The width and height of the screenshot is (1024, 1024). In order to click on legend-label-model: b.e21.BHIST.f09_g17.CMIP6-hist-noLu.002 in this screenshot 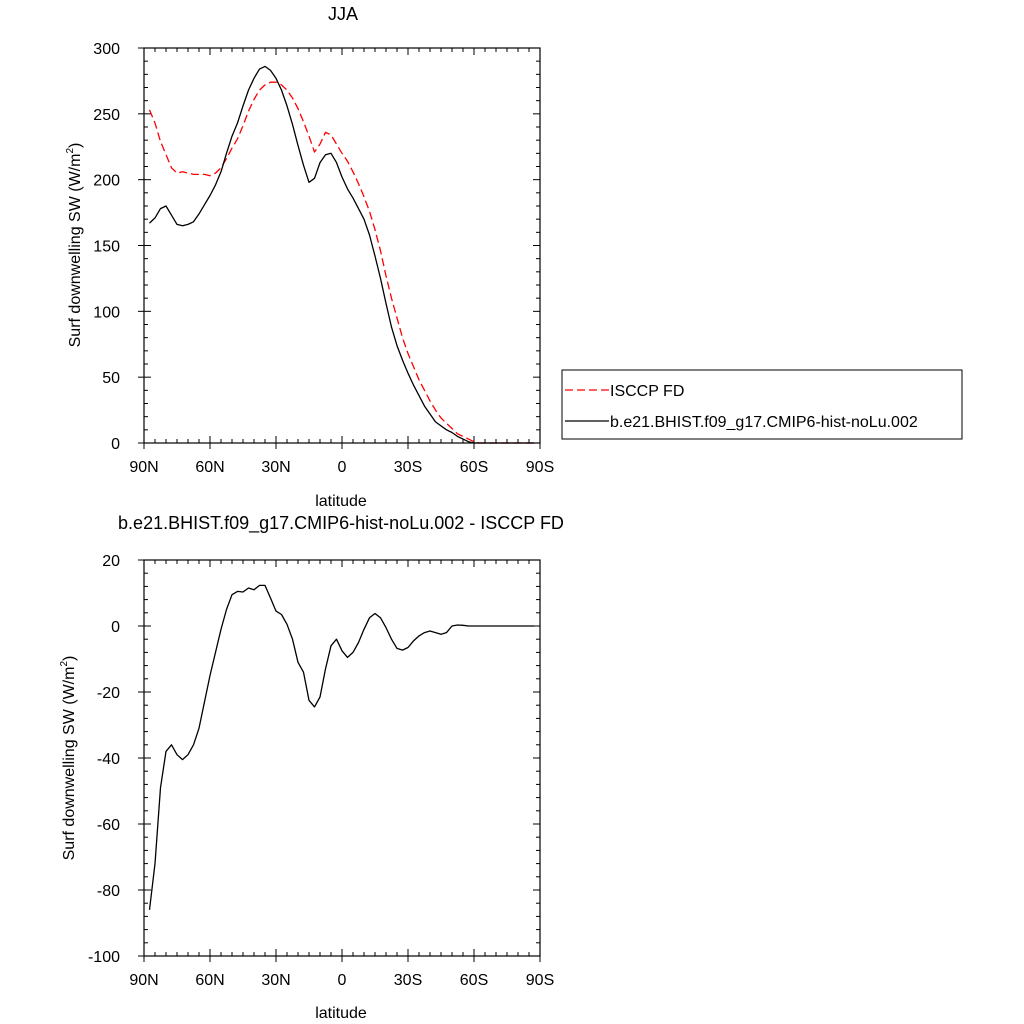, I will do `click(764, 422)`.